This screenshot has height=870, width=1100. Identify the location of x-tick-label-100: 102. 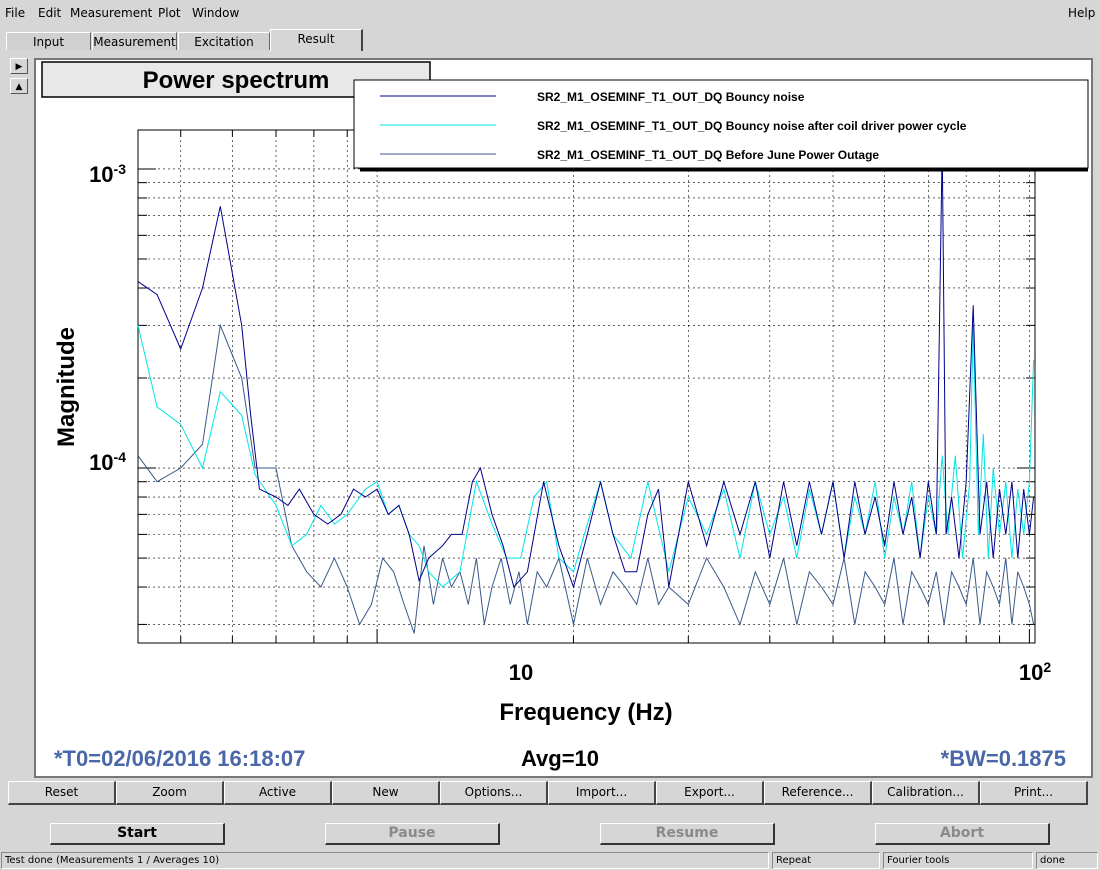
(1035, 672).